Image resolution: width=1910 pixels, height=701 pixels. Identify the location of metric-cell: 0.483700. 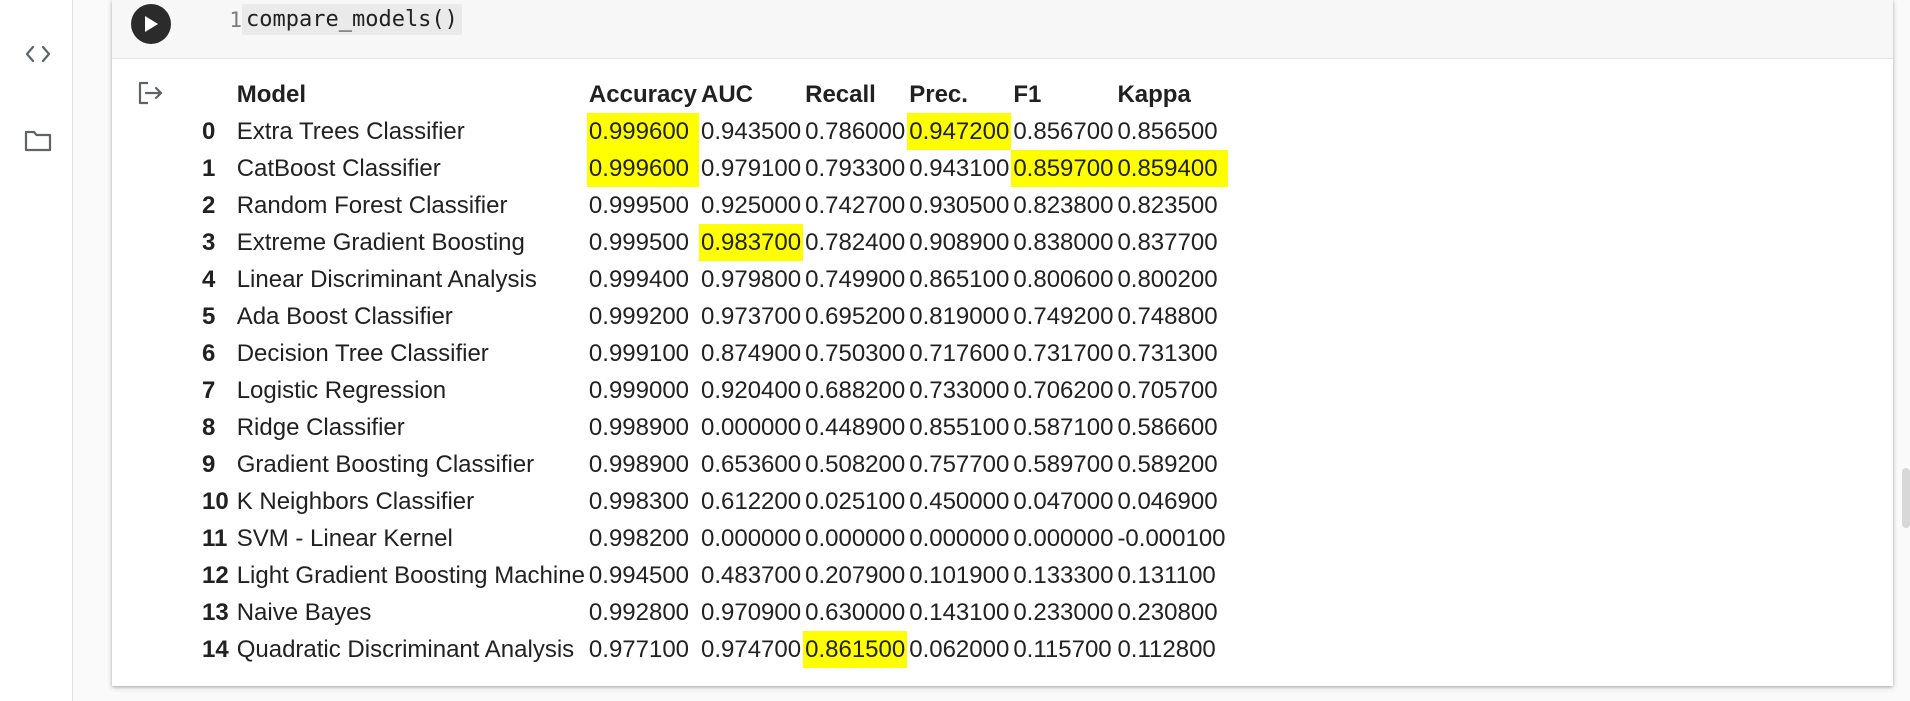
(751, 575).